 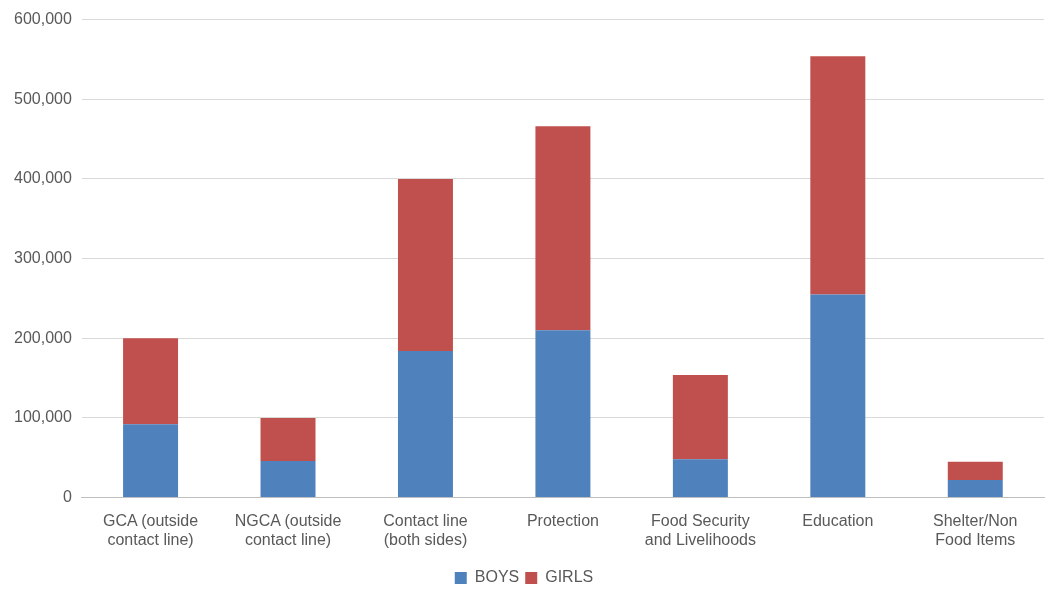 What do you see at coordinates (42, 337) in the screenshot?
I see `y-tick-label: 200,000` at bounding box center [42, 337].